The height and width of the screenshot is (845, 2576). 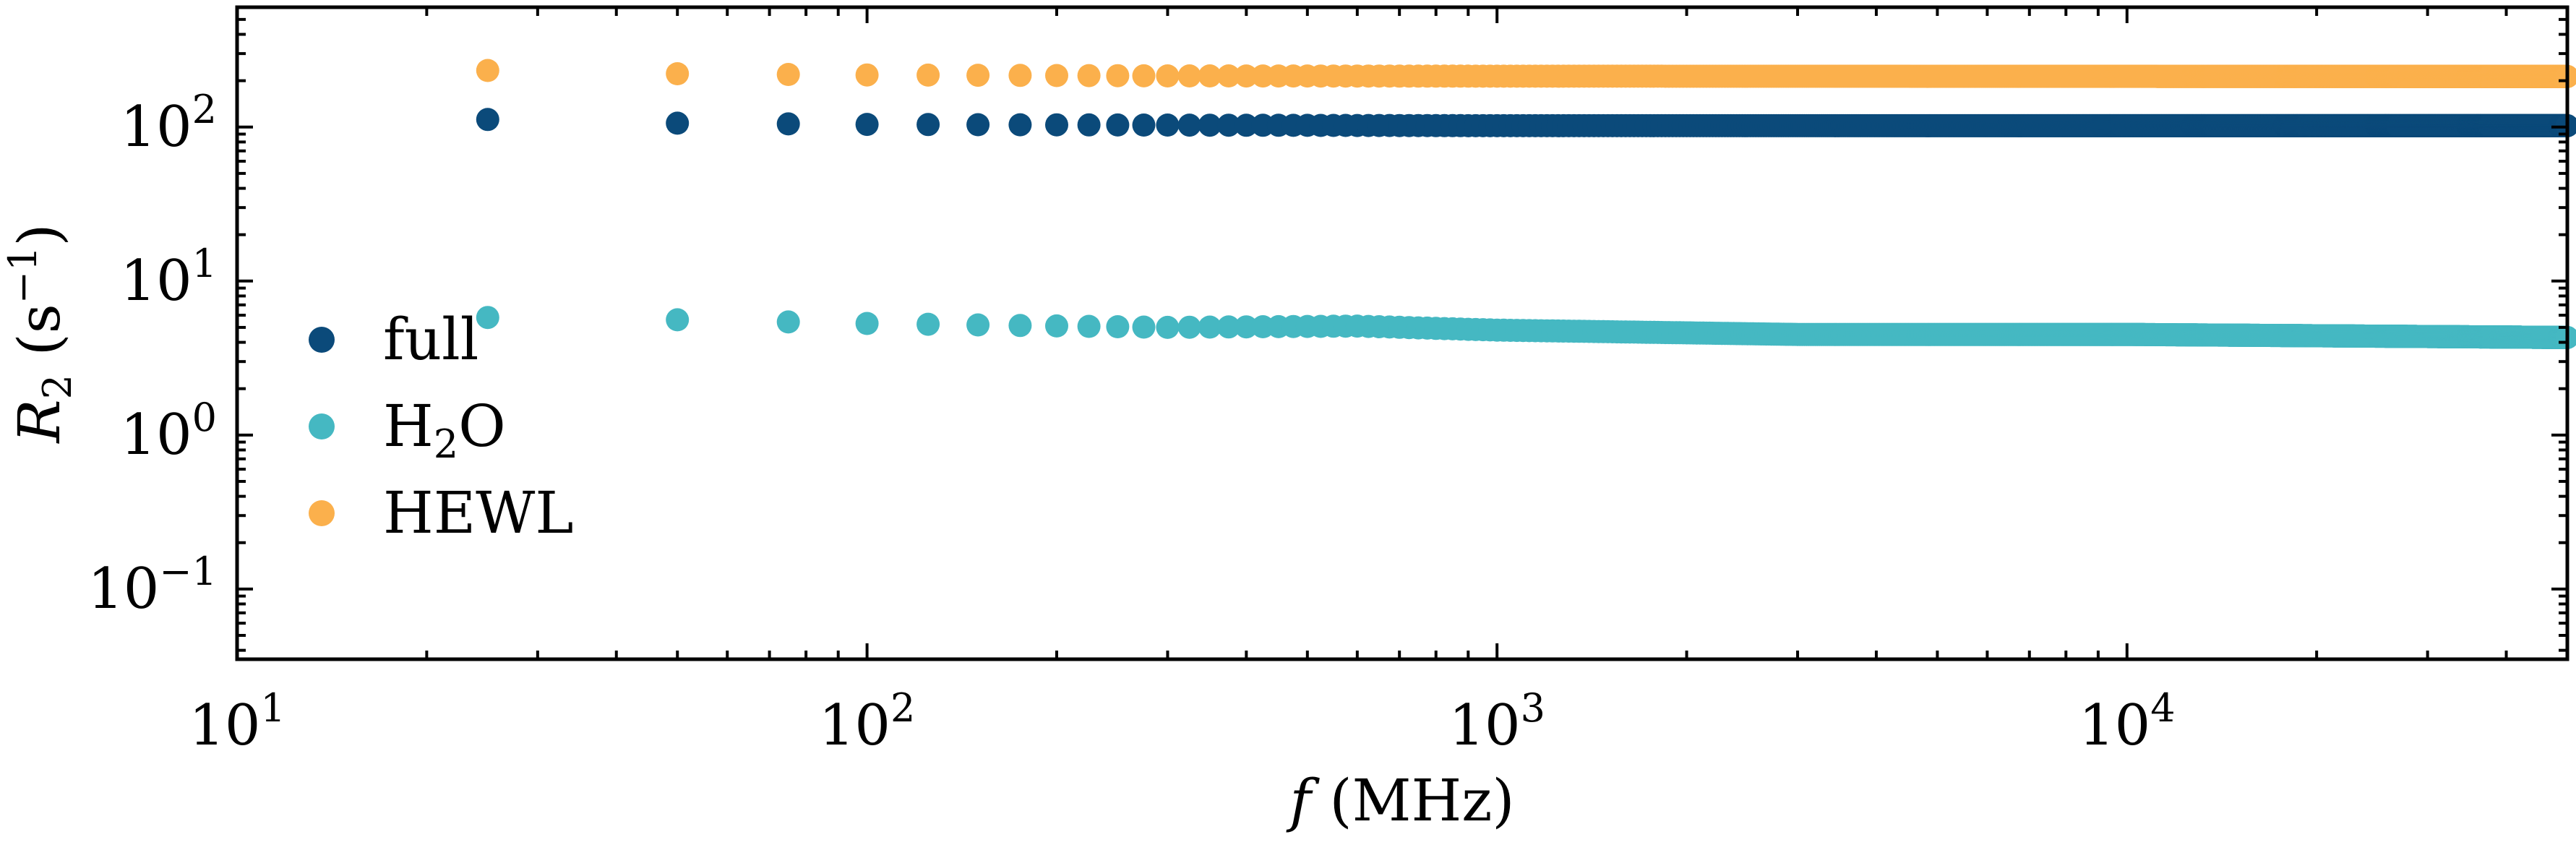 What do you see at coordinates (1526, 123) in the screenshot?
I see `series-full` at bounding box center [1526, 123].